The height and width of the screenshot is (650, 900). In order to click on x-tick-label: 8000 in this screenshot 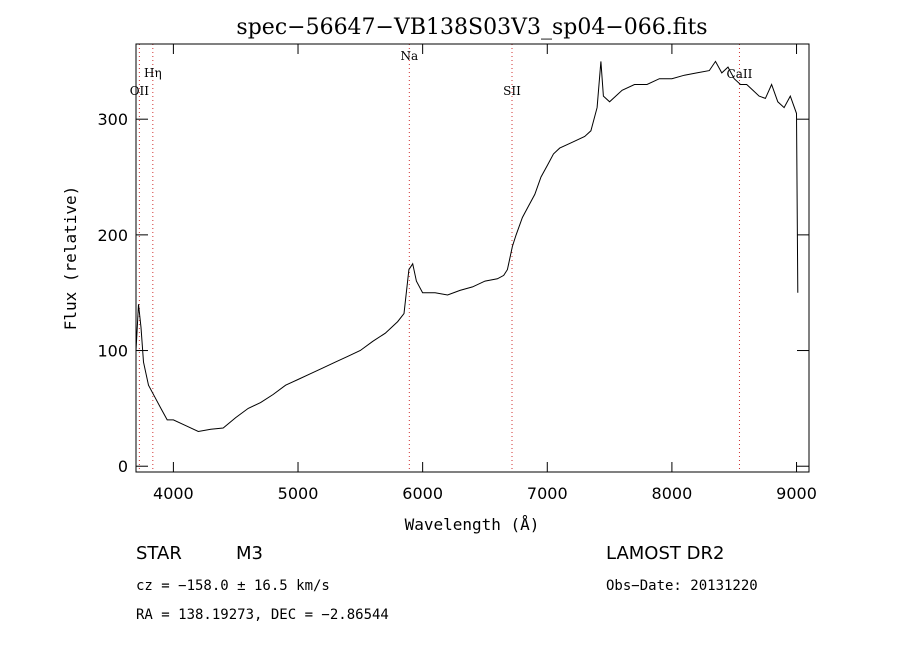, I will do `click(672, 493)`.